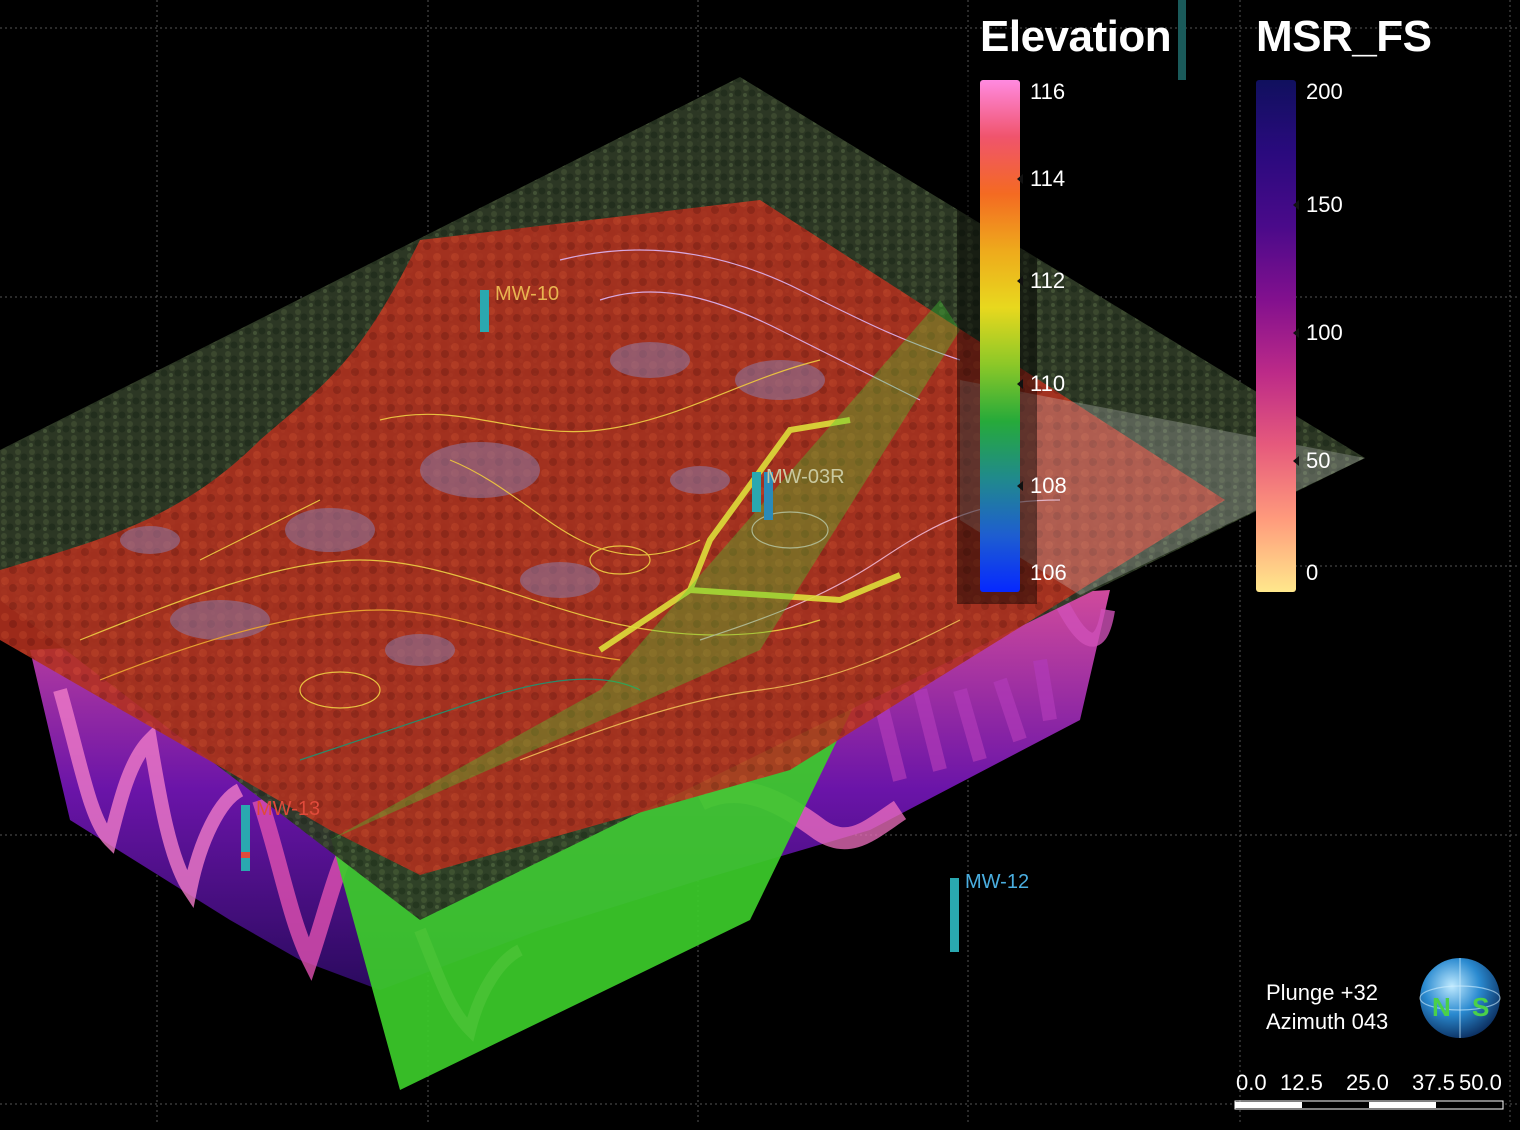  I want to click on well-mw-03r: MW-03R, so click(798, 493).